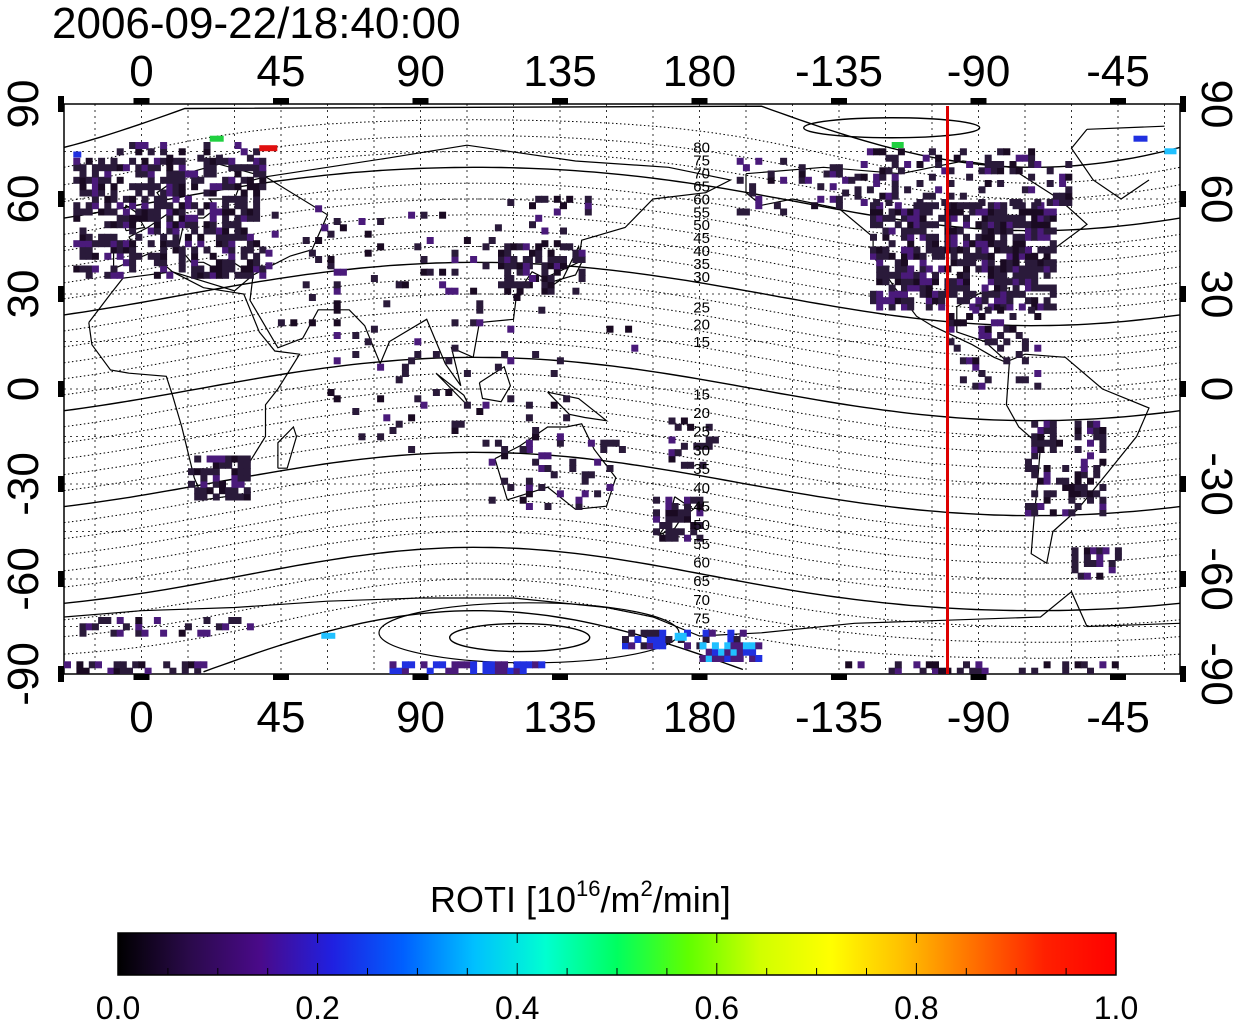  I want to click on lon-tick-label-top: 180, so click(699, 71).